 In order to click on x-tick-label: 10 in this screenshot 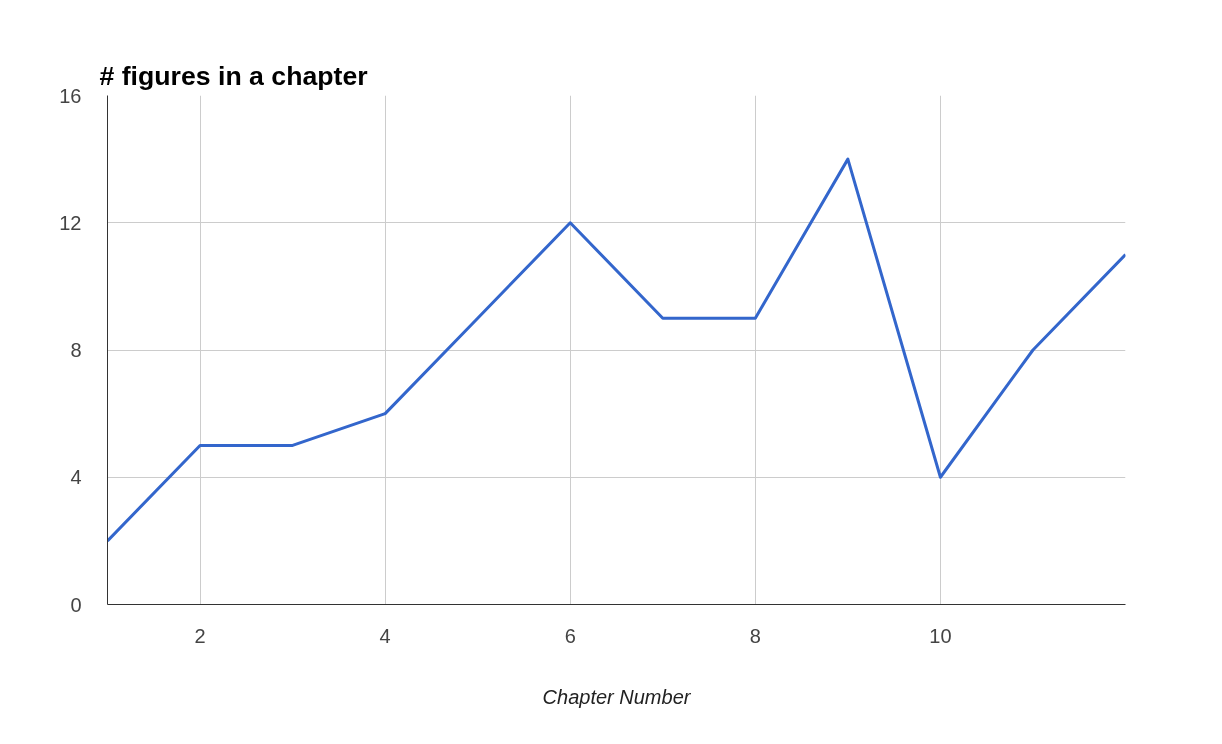, I will do `click(940, 635)`.